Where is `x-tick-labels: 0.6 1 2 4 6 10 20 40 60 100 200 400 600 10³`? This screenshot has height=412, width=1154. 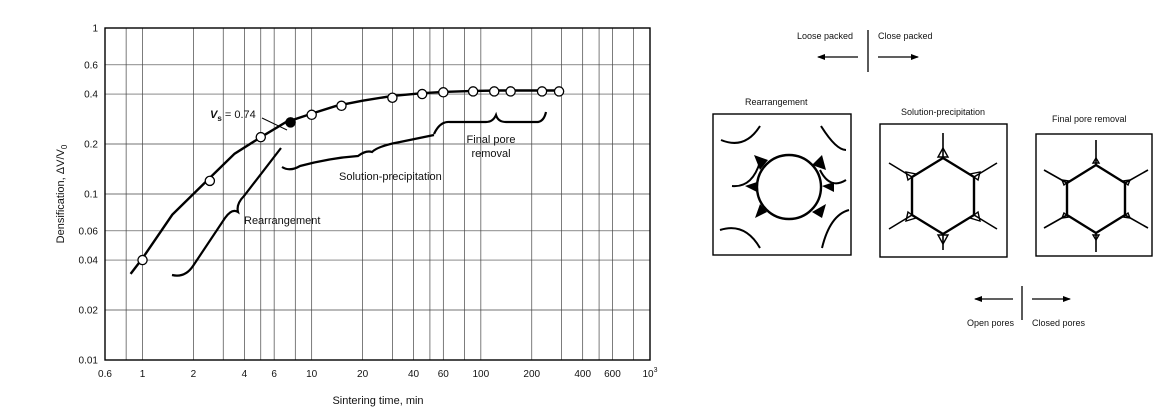
x-tick-labels: 0.6 1 2 4 6 10 20 40 60 100 200 400 600 10³ is located at coordinates (378, 373).